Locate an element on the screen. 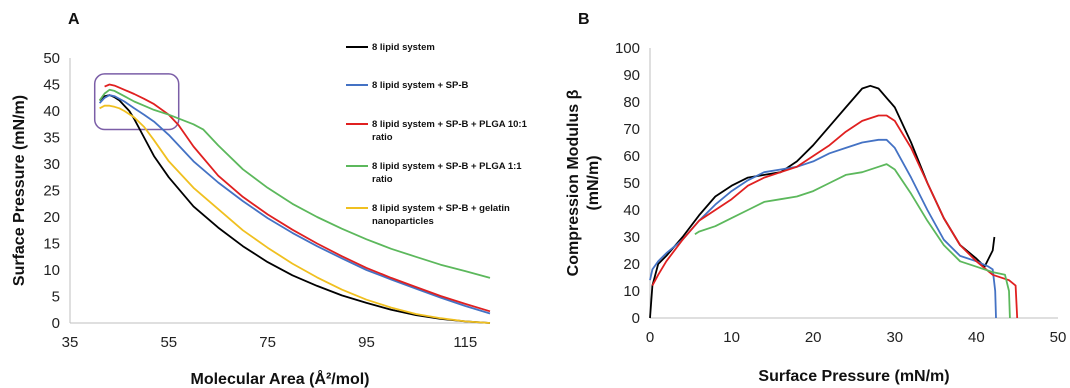 The image size is (1070, 388). panel-b-x-tick-label: 0 is located at coordinates (650, 337).